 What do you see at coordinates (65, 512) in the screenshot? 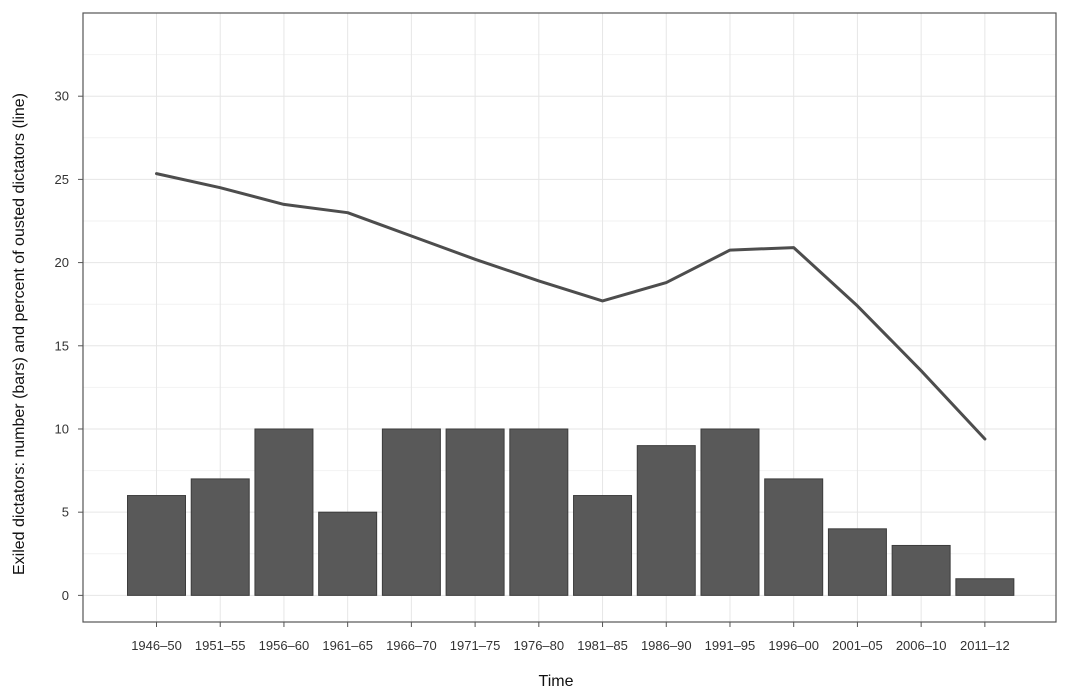
I see `y-tick-label: 5` at bounding box center [65, 512].